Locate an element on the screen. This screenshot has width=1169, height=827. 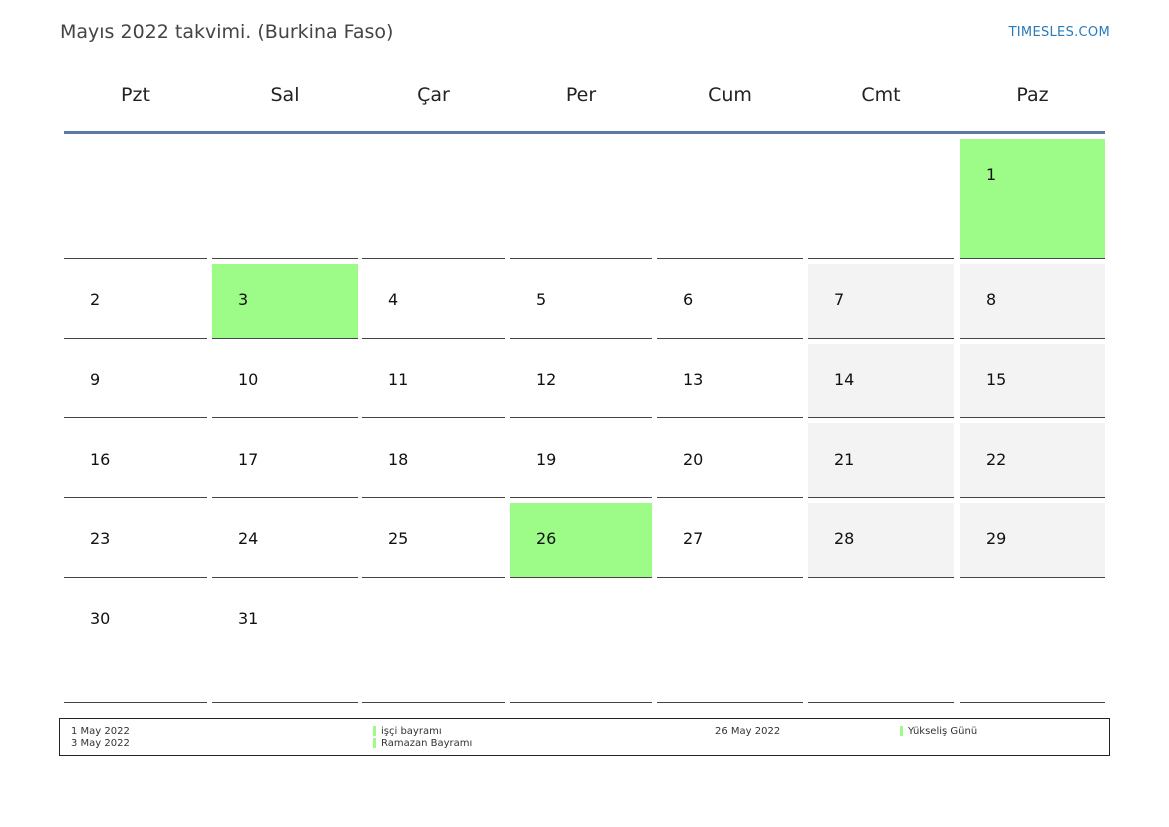
holiday-name: Ramazan Bayramı is located at coordinates (427, 743).